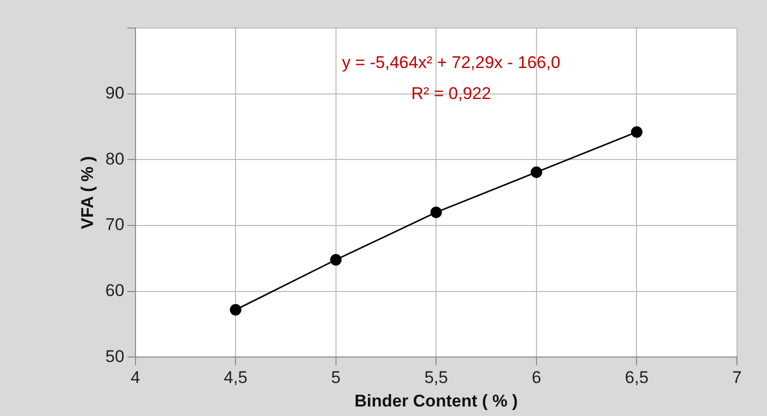 This screenshot has height=416, width=767. I want to click on y-tick-label: 60, so click(114, 290).